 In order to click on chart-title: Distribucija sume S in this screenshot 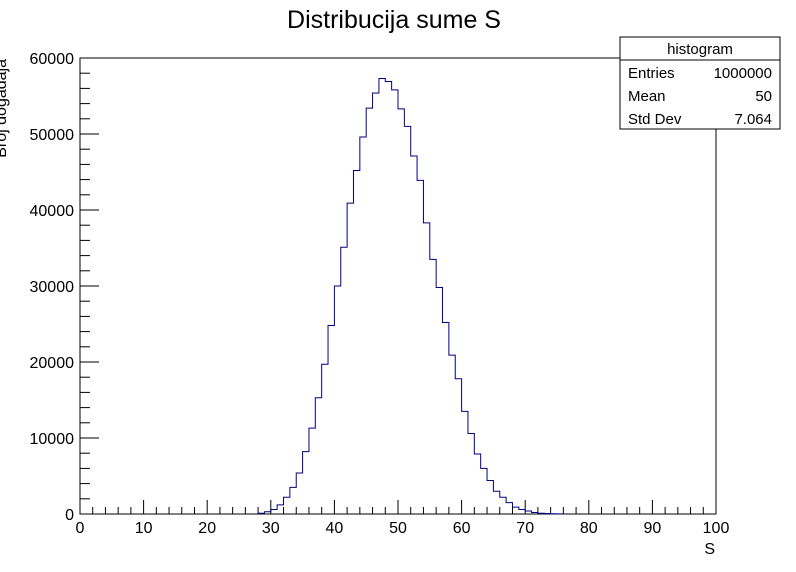, I will do `click(394, 20)`.